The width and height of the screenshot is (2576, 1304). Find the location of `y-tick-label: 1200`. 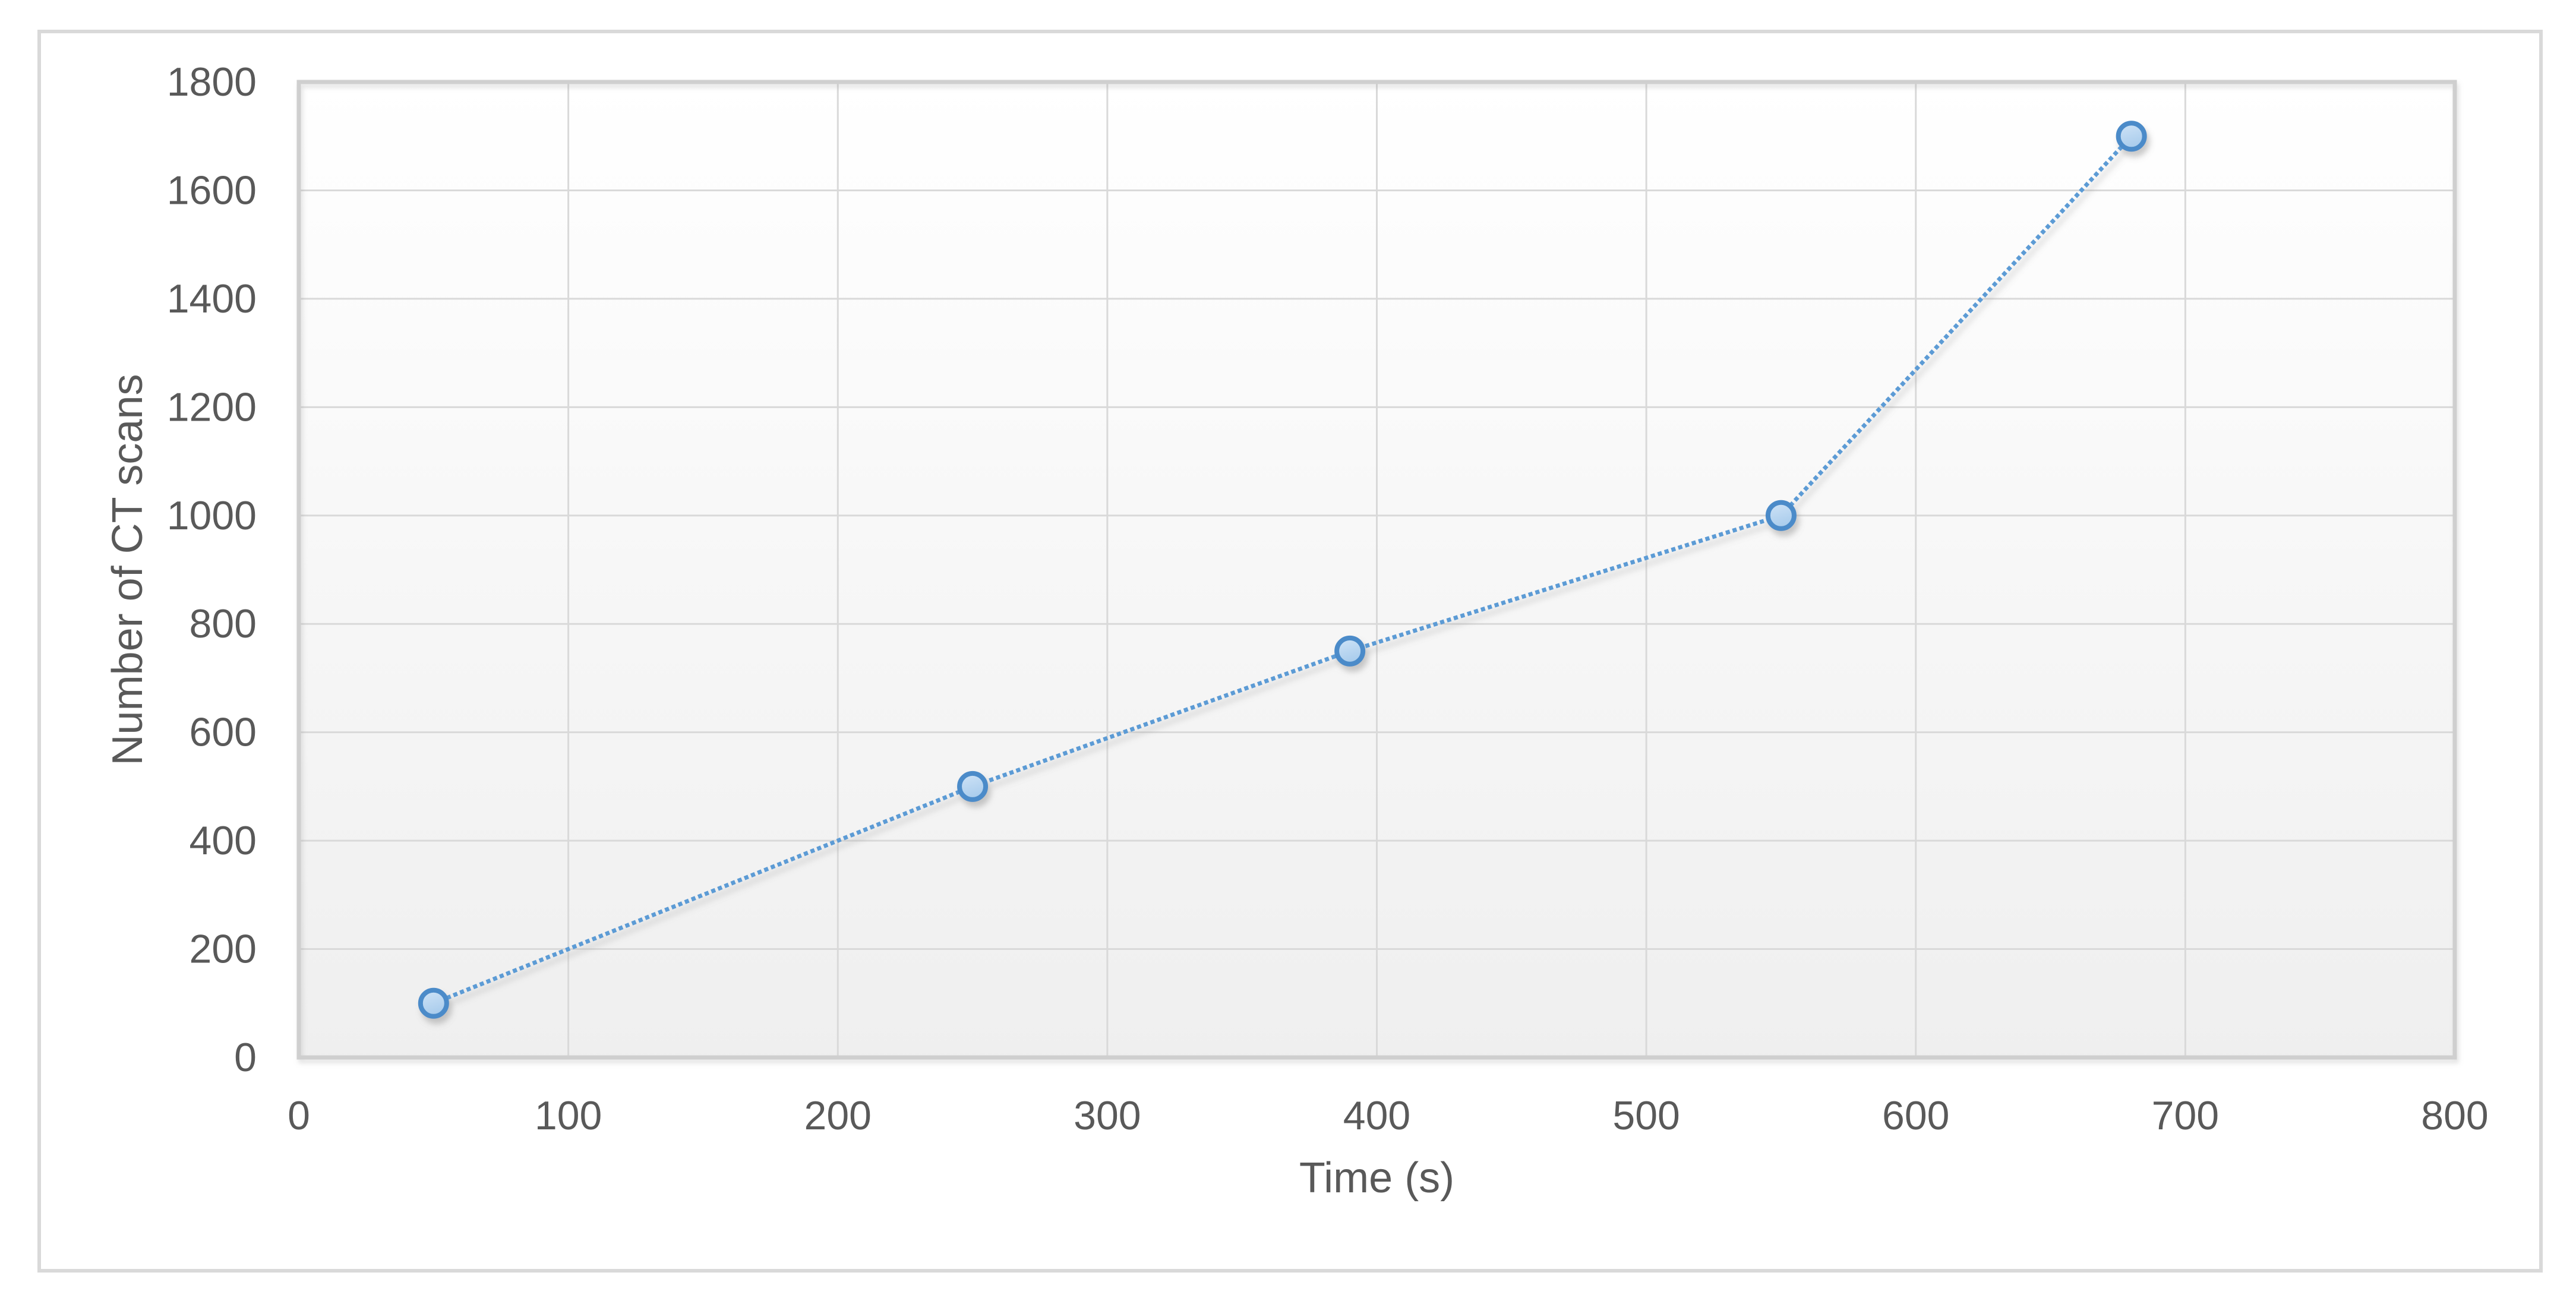

y-tick-label: 1200 is located at coordinates (212, 407).